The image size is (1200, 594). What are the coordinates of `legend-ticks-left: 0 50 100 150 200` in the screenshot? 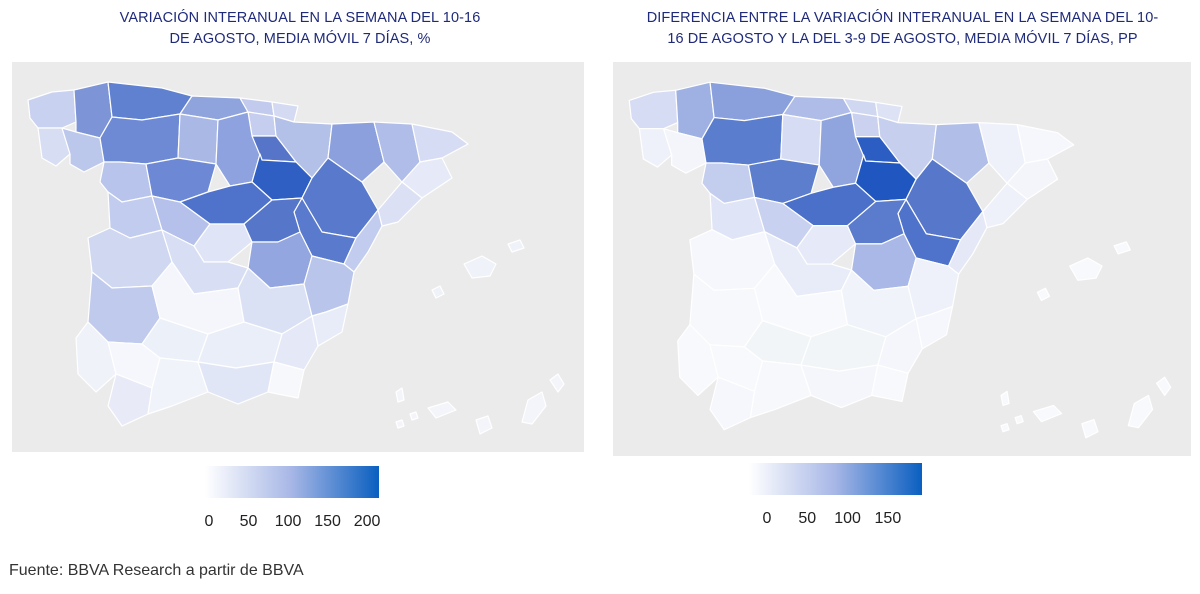 It's located at (292, 524).